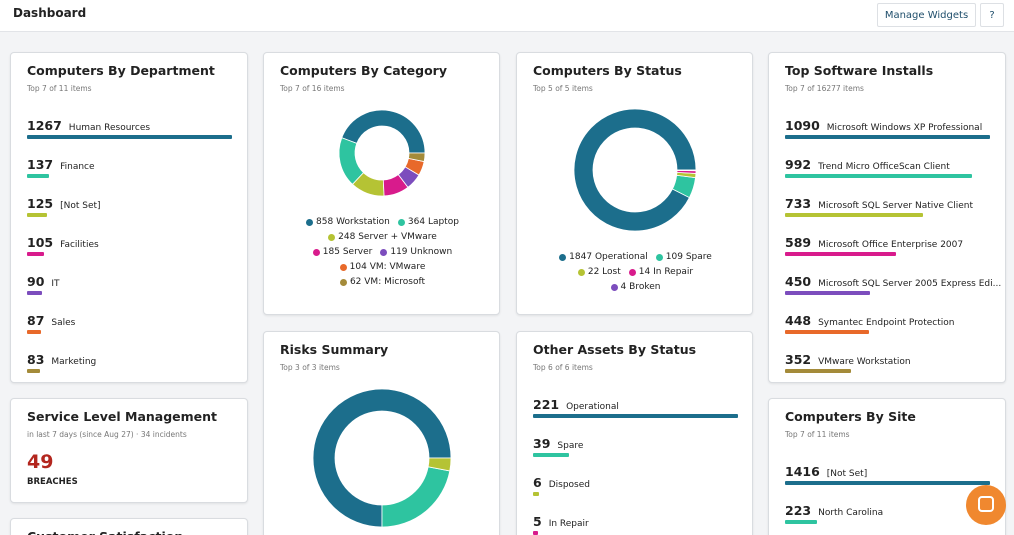 Image resolution: width=1014 pixels, height=535 pixels. I want to click on manage-widgets-button: Manage Widgets, so click(926, 15).